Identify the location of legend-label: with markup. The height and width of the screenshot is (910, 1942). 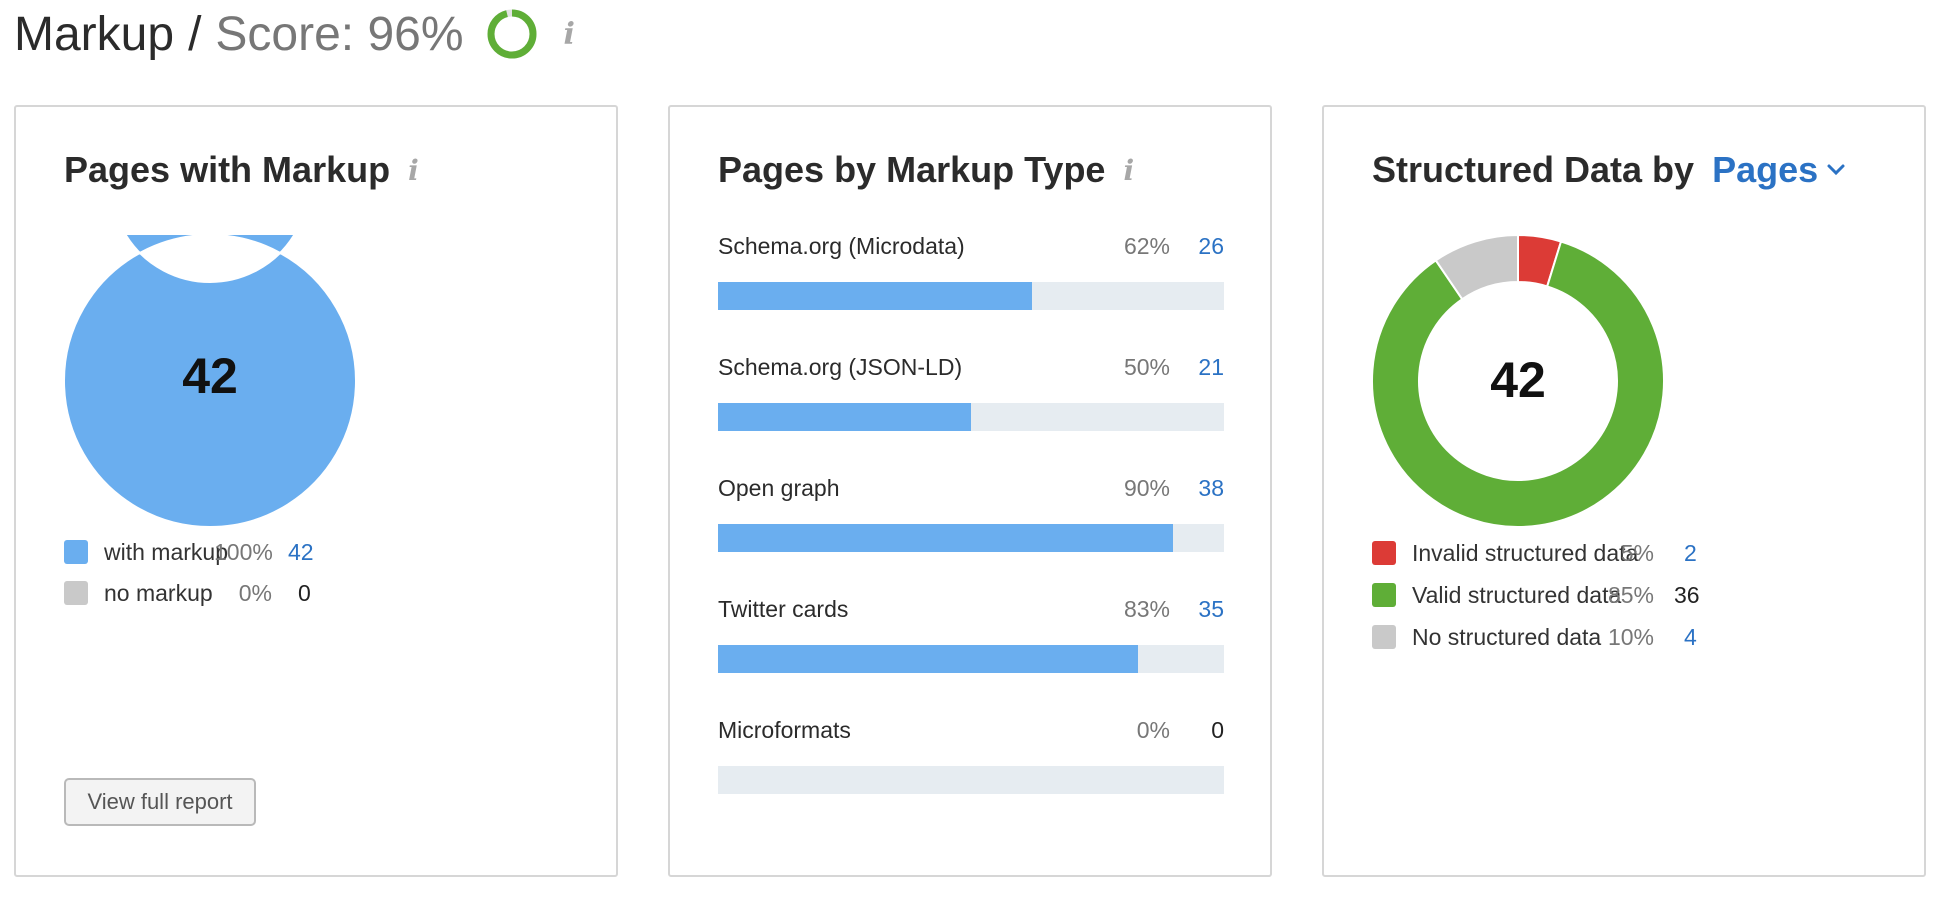
(166, 551).